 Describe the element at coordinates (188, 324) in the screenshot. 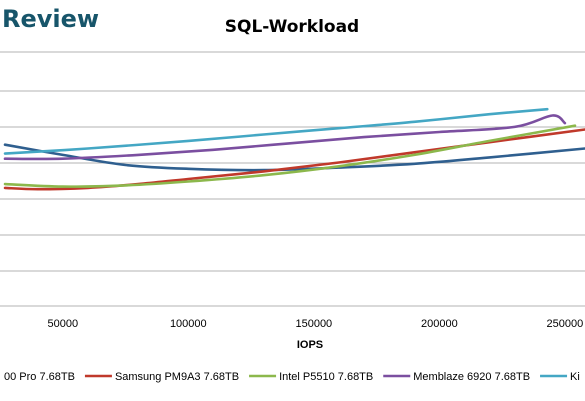

I see `x-tick-label: 100000` at that location.